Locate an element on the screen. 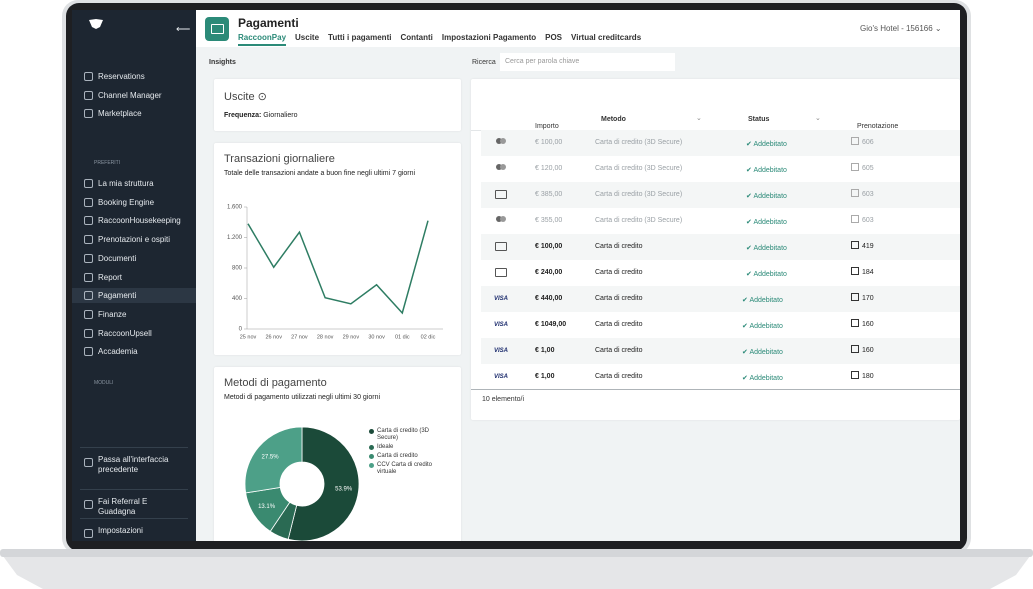  legend-label: Carta di credito (3D Secure) is located at coordinates (403, 434).